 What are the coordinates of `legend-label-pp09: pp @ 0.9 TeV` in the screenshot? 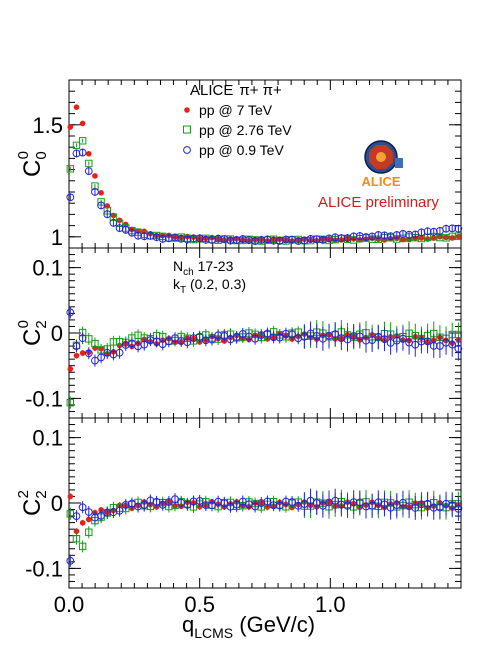 It's located at (241, 150).